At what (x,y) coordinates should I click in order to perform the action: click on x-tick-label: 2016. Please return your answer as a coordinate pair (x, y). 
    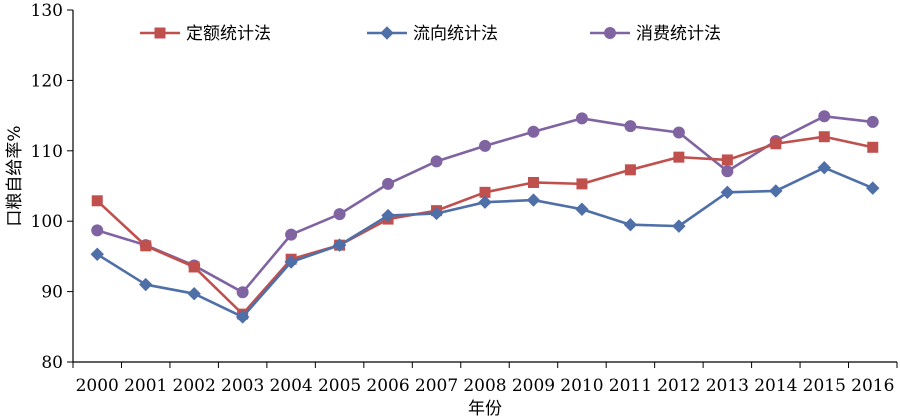
    Looking at the image, I should click on (872, 386).